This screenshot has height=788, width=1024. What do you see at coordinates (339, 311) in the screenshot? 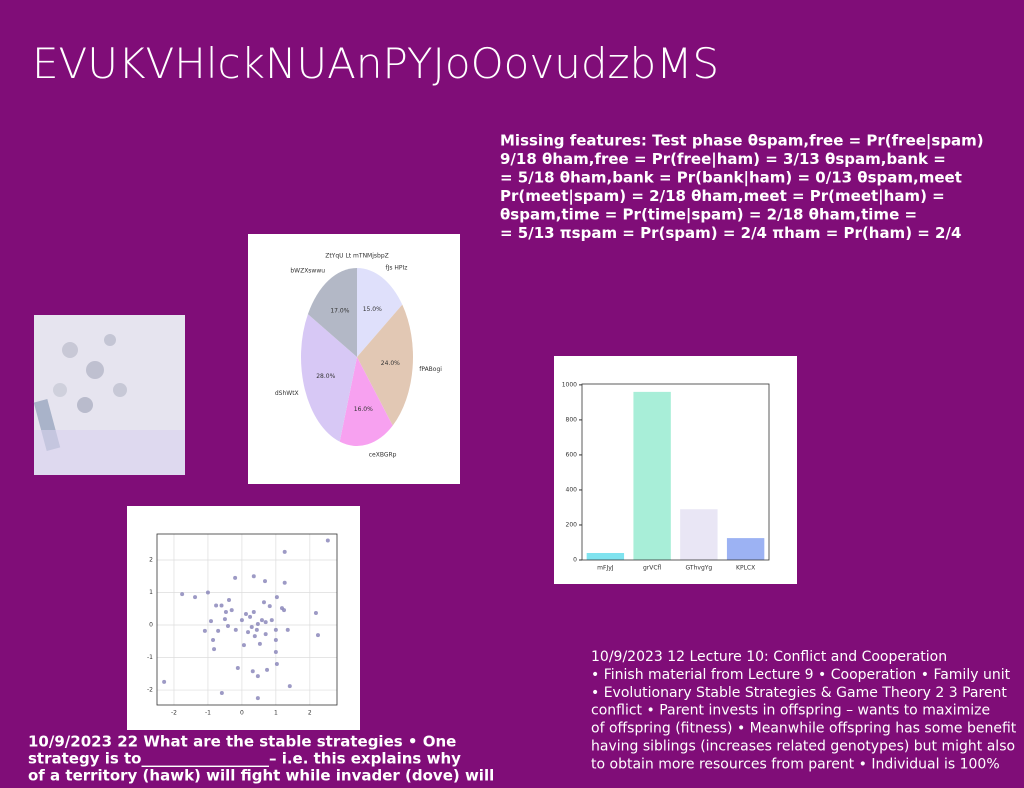
I see `value-label: 17.0%` at bounding box center [339, 311].